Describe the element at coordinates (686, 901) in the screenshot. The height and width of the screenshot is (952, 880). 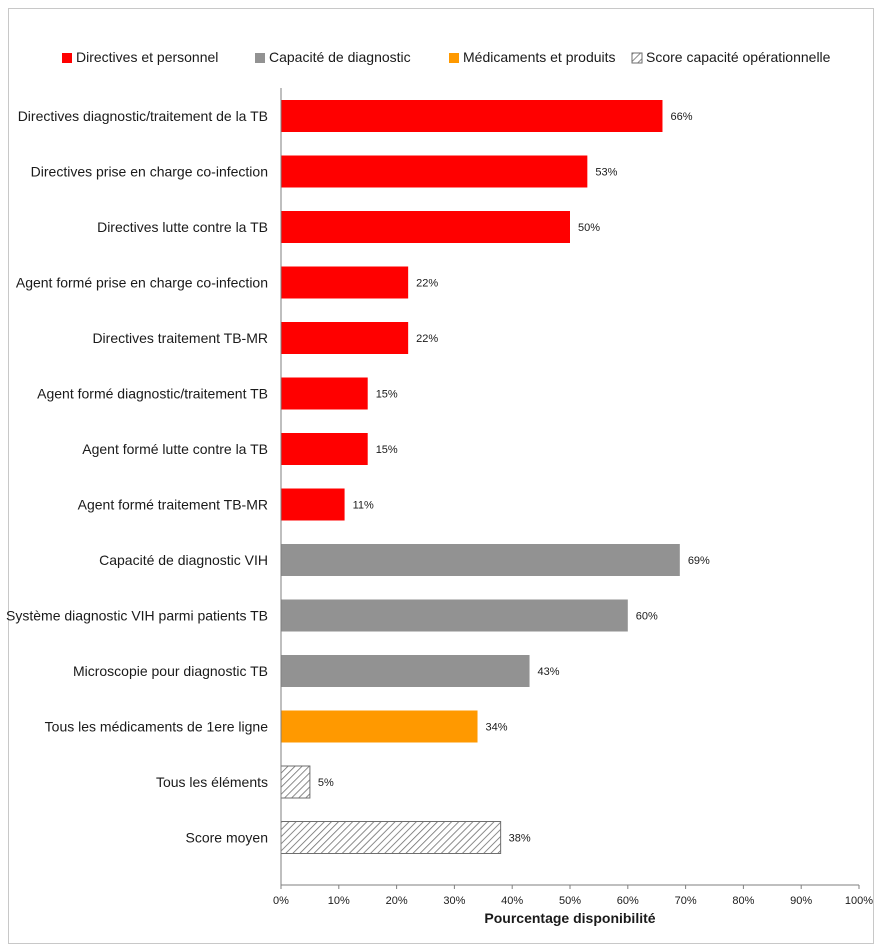
I see `x-tick-label: 70%` at that location.